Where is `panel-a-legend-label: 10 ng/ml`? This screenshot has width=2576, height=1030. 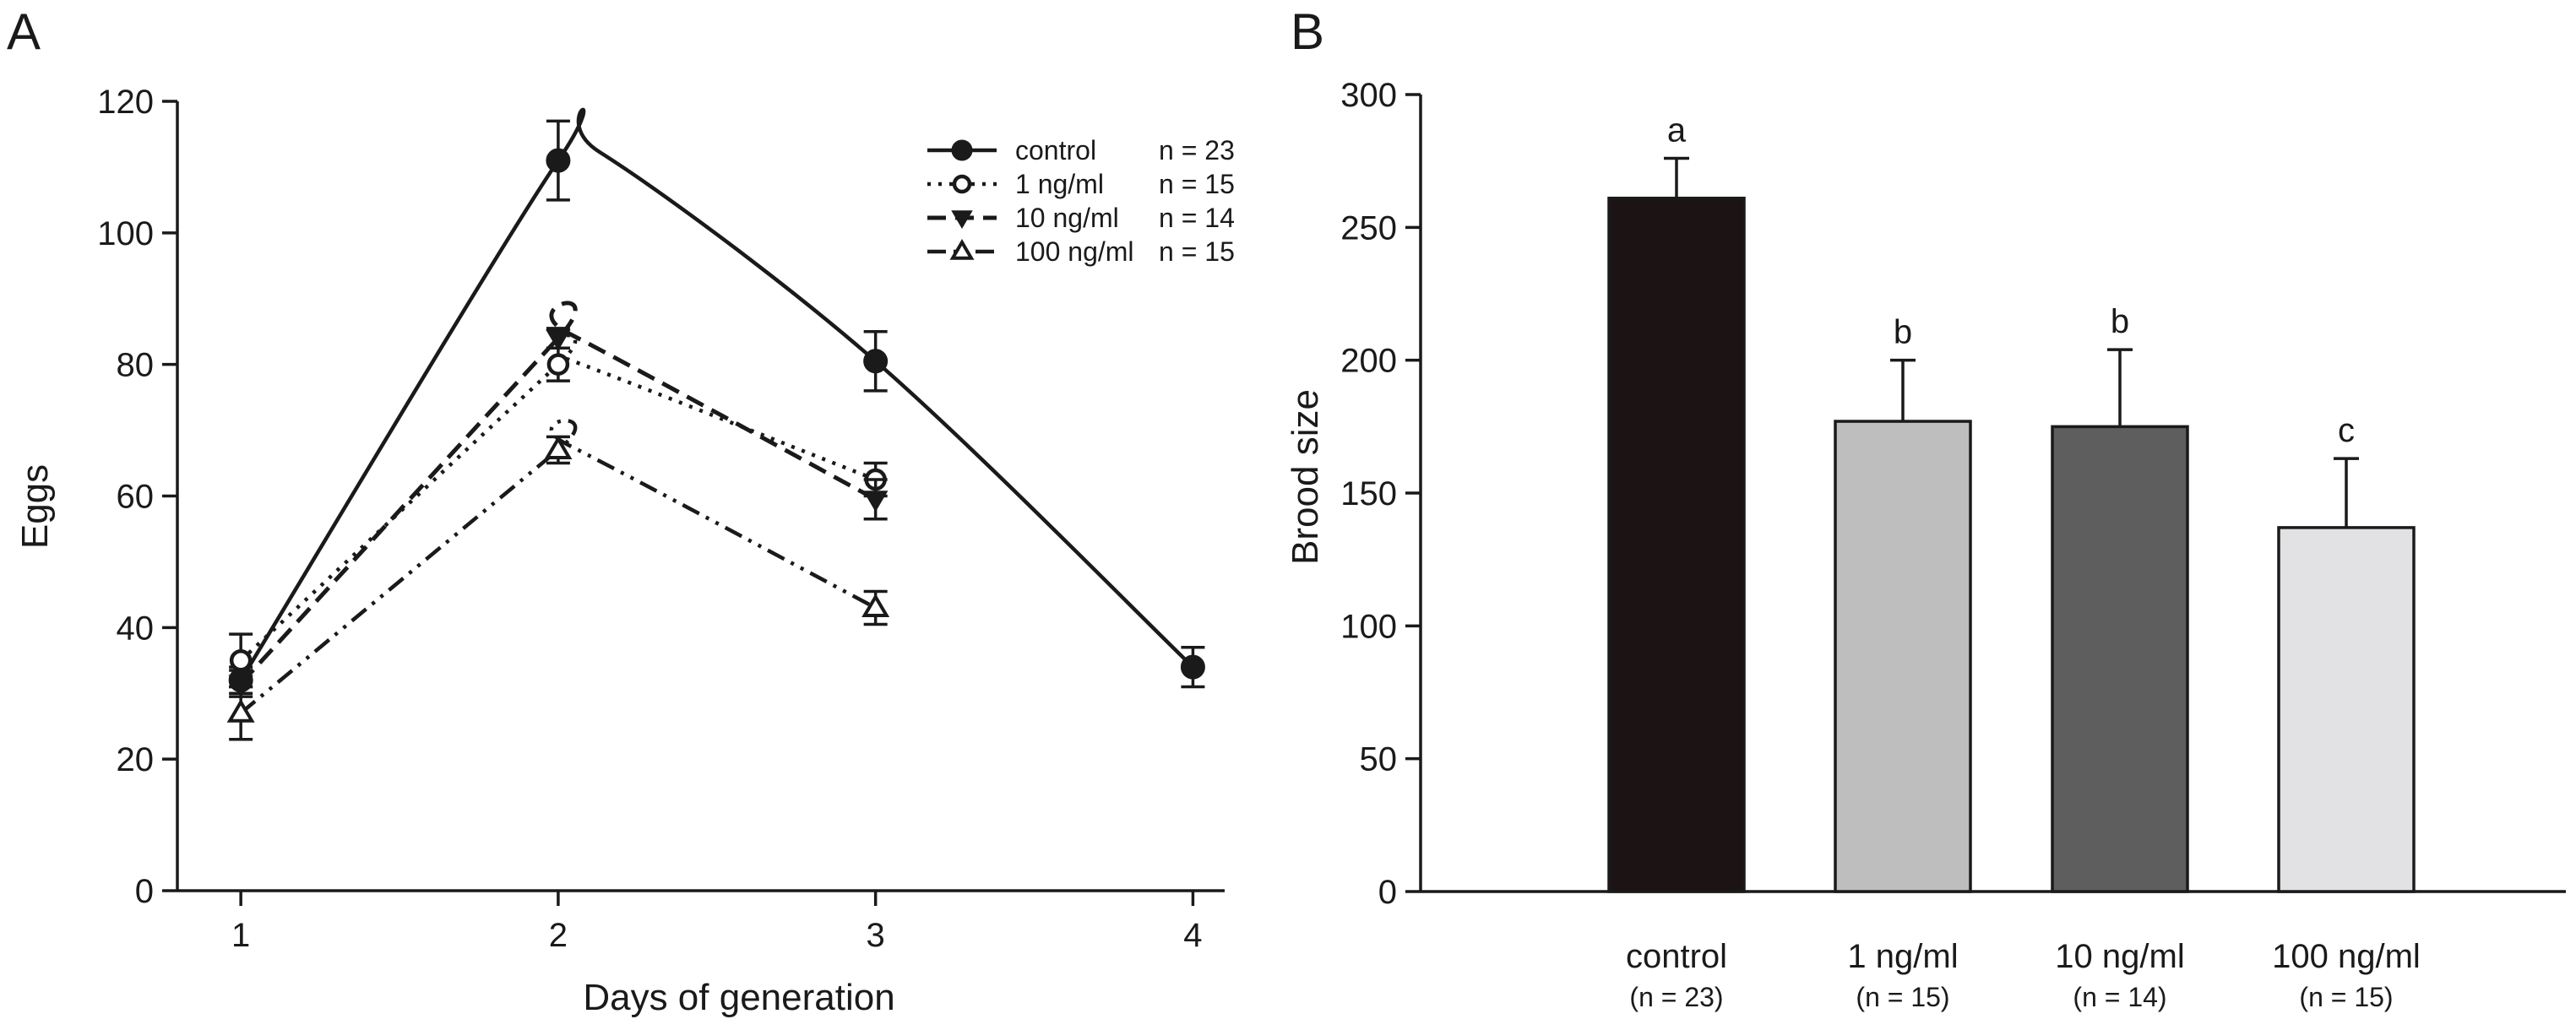
panel-a-legend-label: 10 ng/ml is located at coordinates (1067, 218).